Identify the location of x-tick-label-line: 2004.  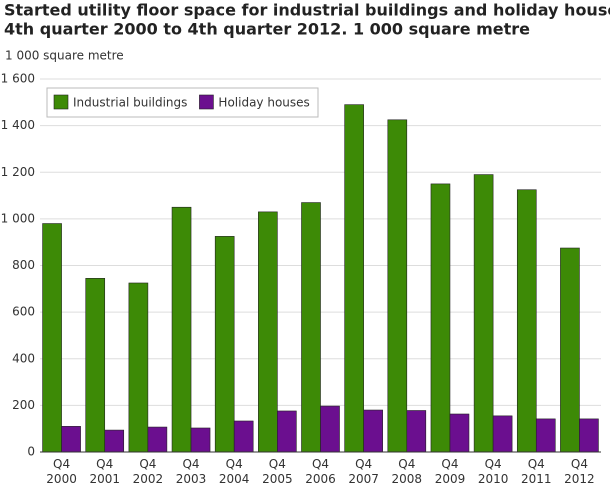
(234, 479).